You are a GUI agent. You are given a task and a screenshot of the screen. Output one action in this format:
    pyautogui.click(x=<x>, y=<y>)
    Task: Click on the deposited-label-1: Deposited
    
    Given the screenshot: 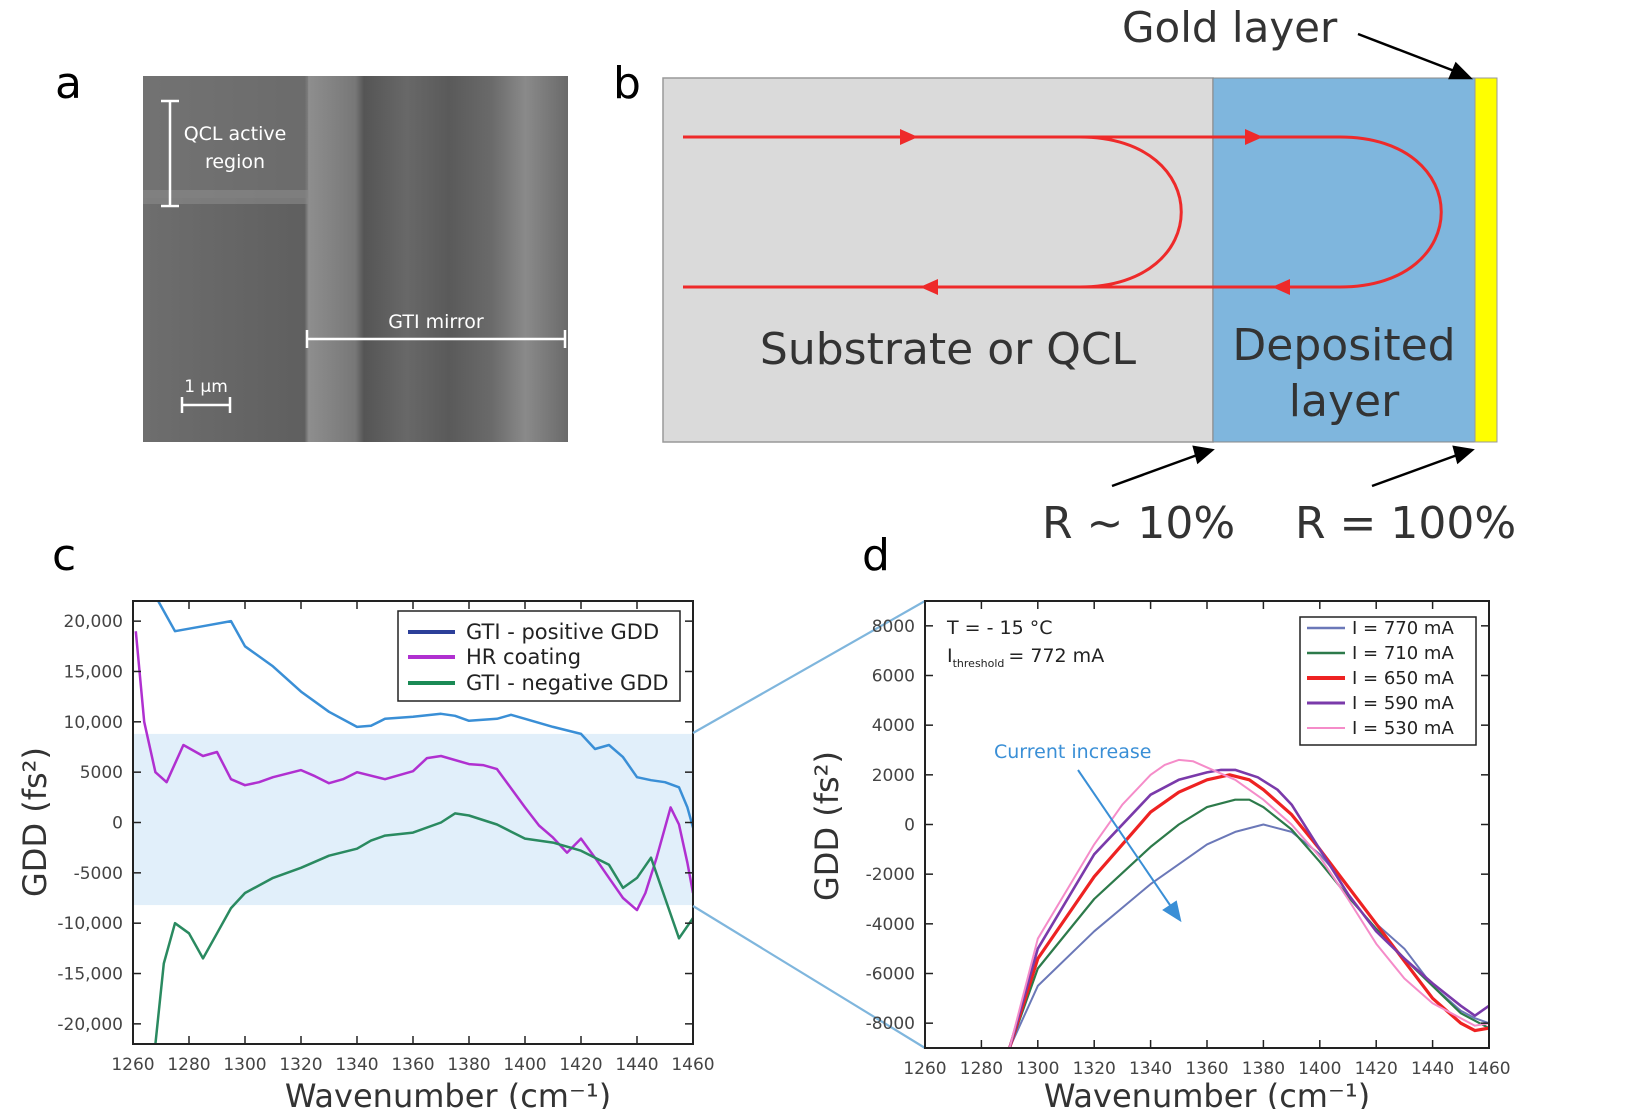 What is the action you would take?
    pyautogui.click(x=1343, y=345)
    